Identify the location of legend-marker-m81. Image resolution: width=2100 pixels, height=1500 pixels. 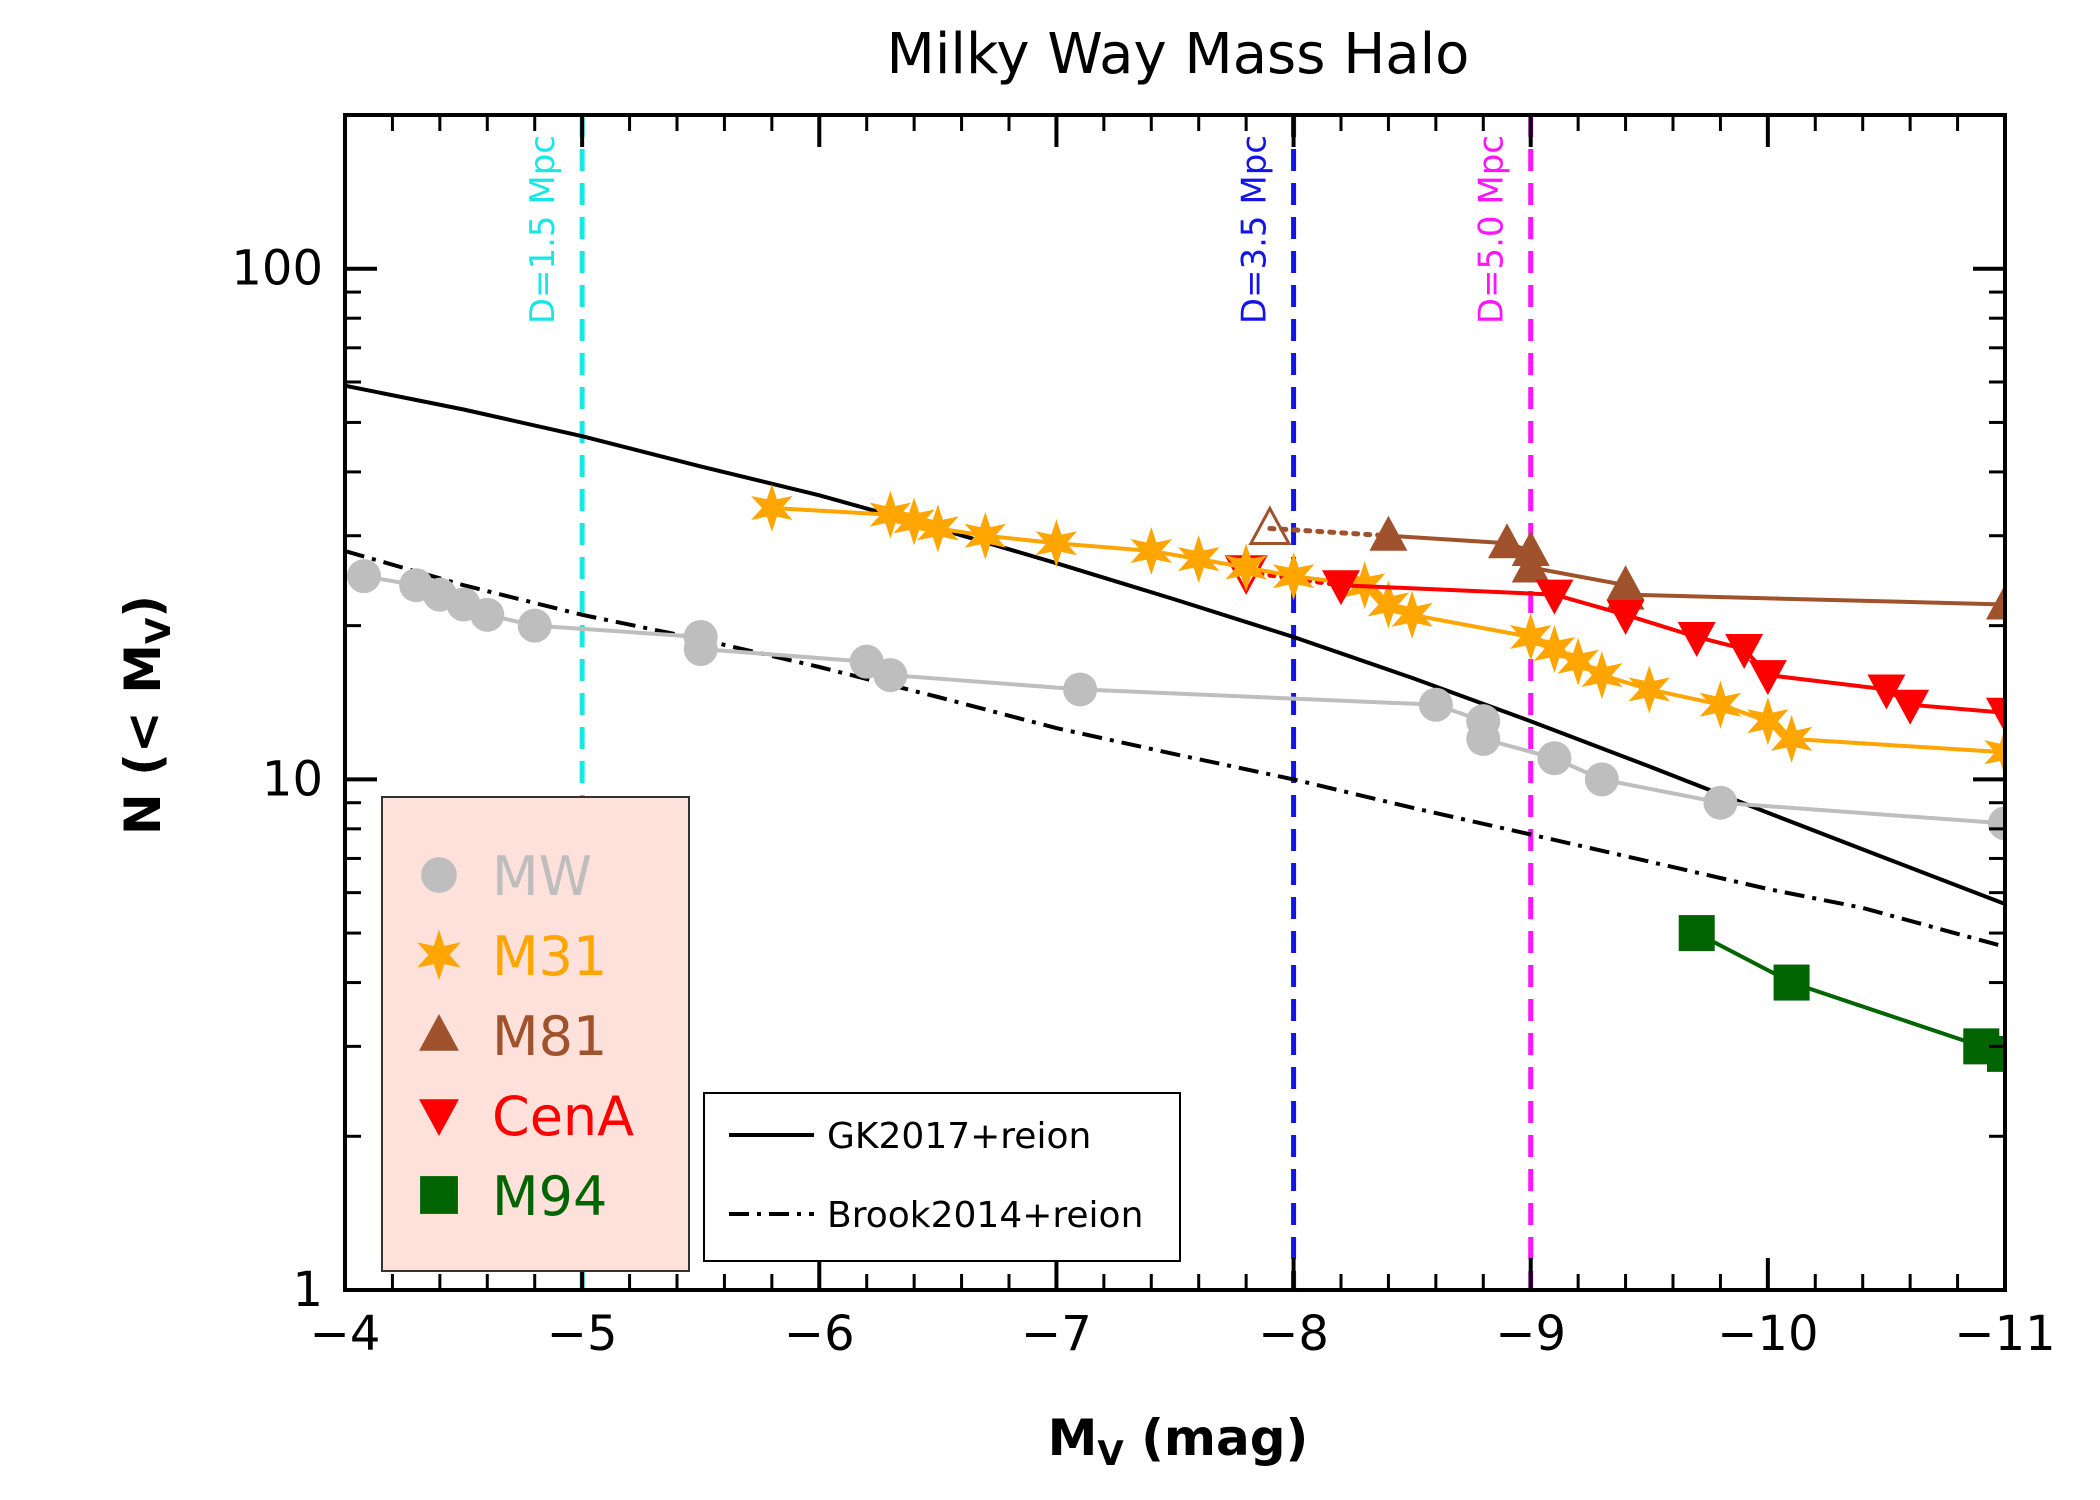
(439, 1032).